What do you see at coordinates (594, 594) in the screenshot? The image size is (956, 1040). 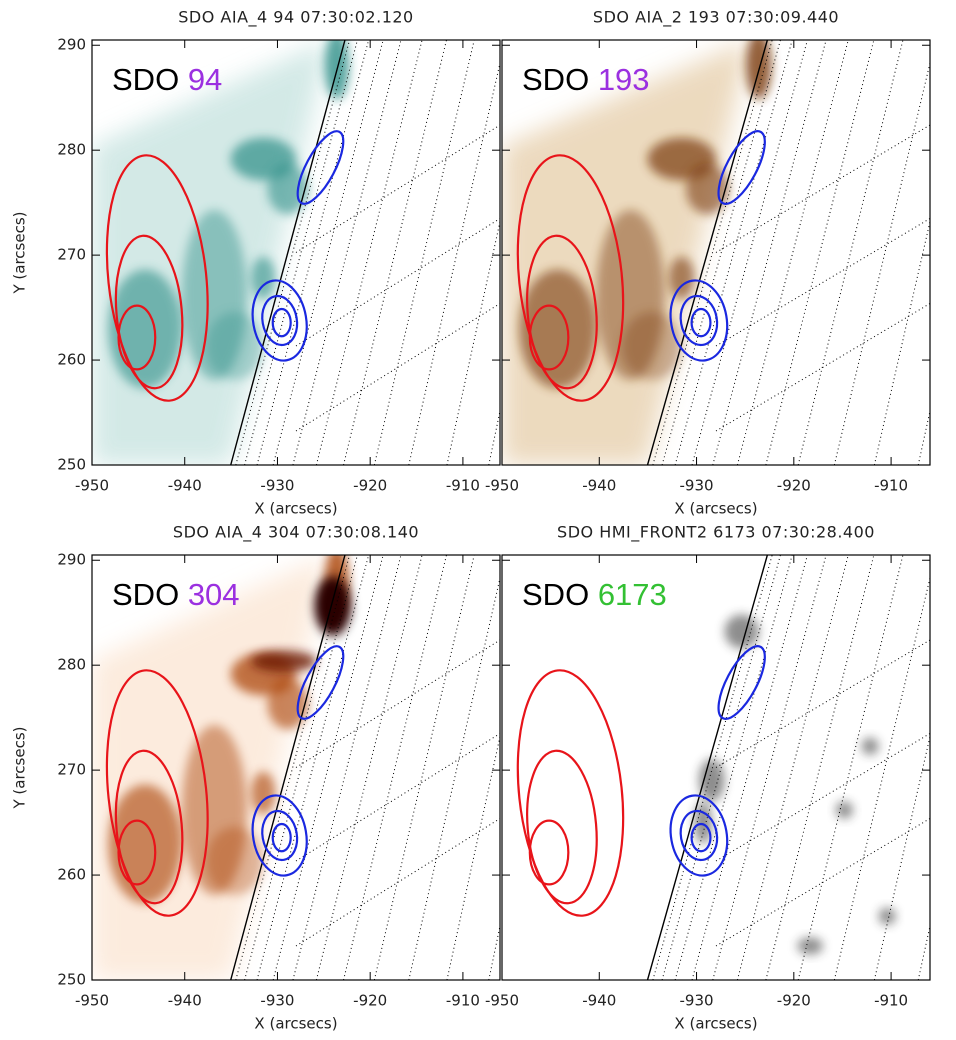 I see `panel-label: SDO 6173` at bounding box center [594, 594].